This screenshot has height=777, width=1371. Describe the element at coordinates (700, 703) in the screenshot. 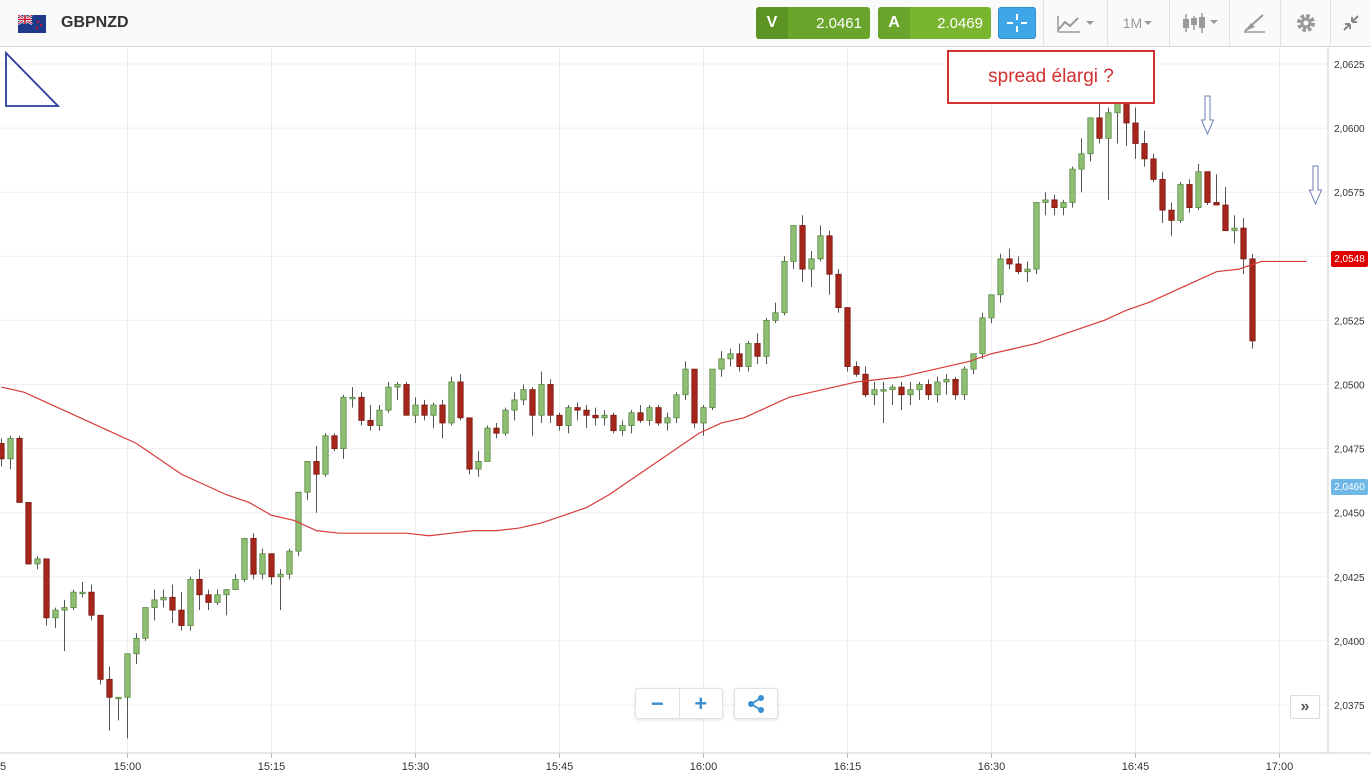

I see `zoom-in-button: +` at that location.